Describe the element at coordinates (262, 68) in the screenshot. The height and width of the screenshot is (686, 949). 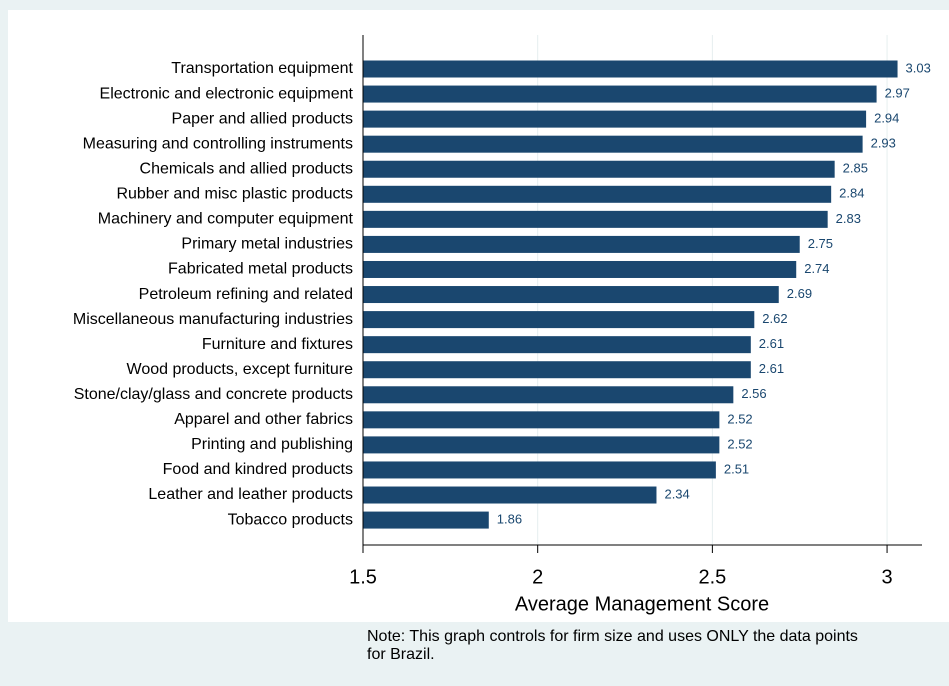
I see `y-tick-label: Transportation equipment` at that location.